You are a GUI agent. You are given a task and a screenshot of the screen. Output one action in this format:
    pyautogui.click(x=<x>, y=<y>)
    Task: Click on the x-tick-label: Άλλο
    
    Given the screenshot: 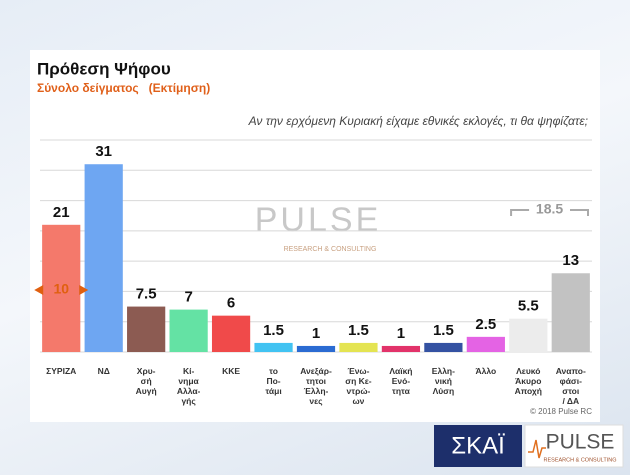 What is the action you would take?
    pyautogui.click(x=486, y=371)
    